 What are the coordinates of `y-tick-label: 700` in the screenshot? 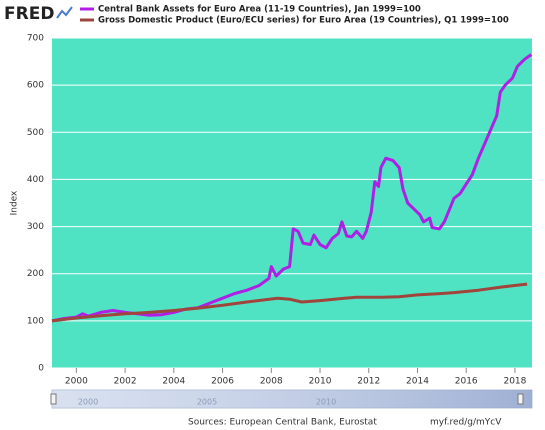 It's located at (35, 39).